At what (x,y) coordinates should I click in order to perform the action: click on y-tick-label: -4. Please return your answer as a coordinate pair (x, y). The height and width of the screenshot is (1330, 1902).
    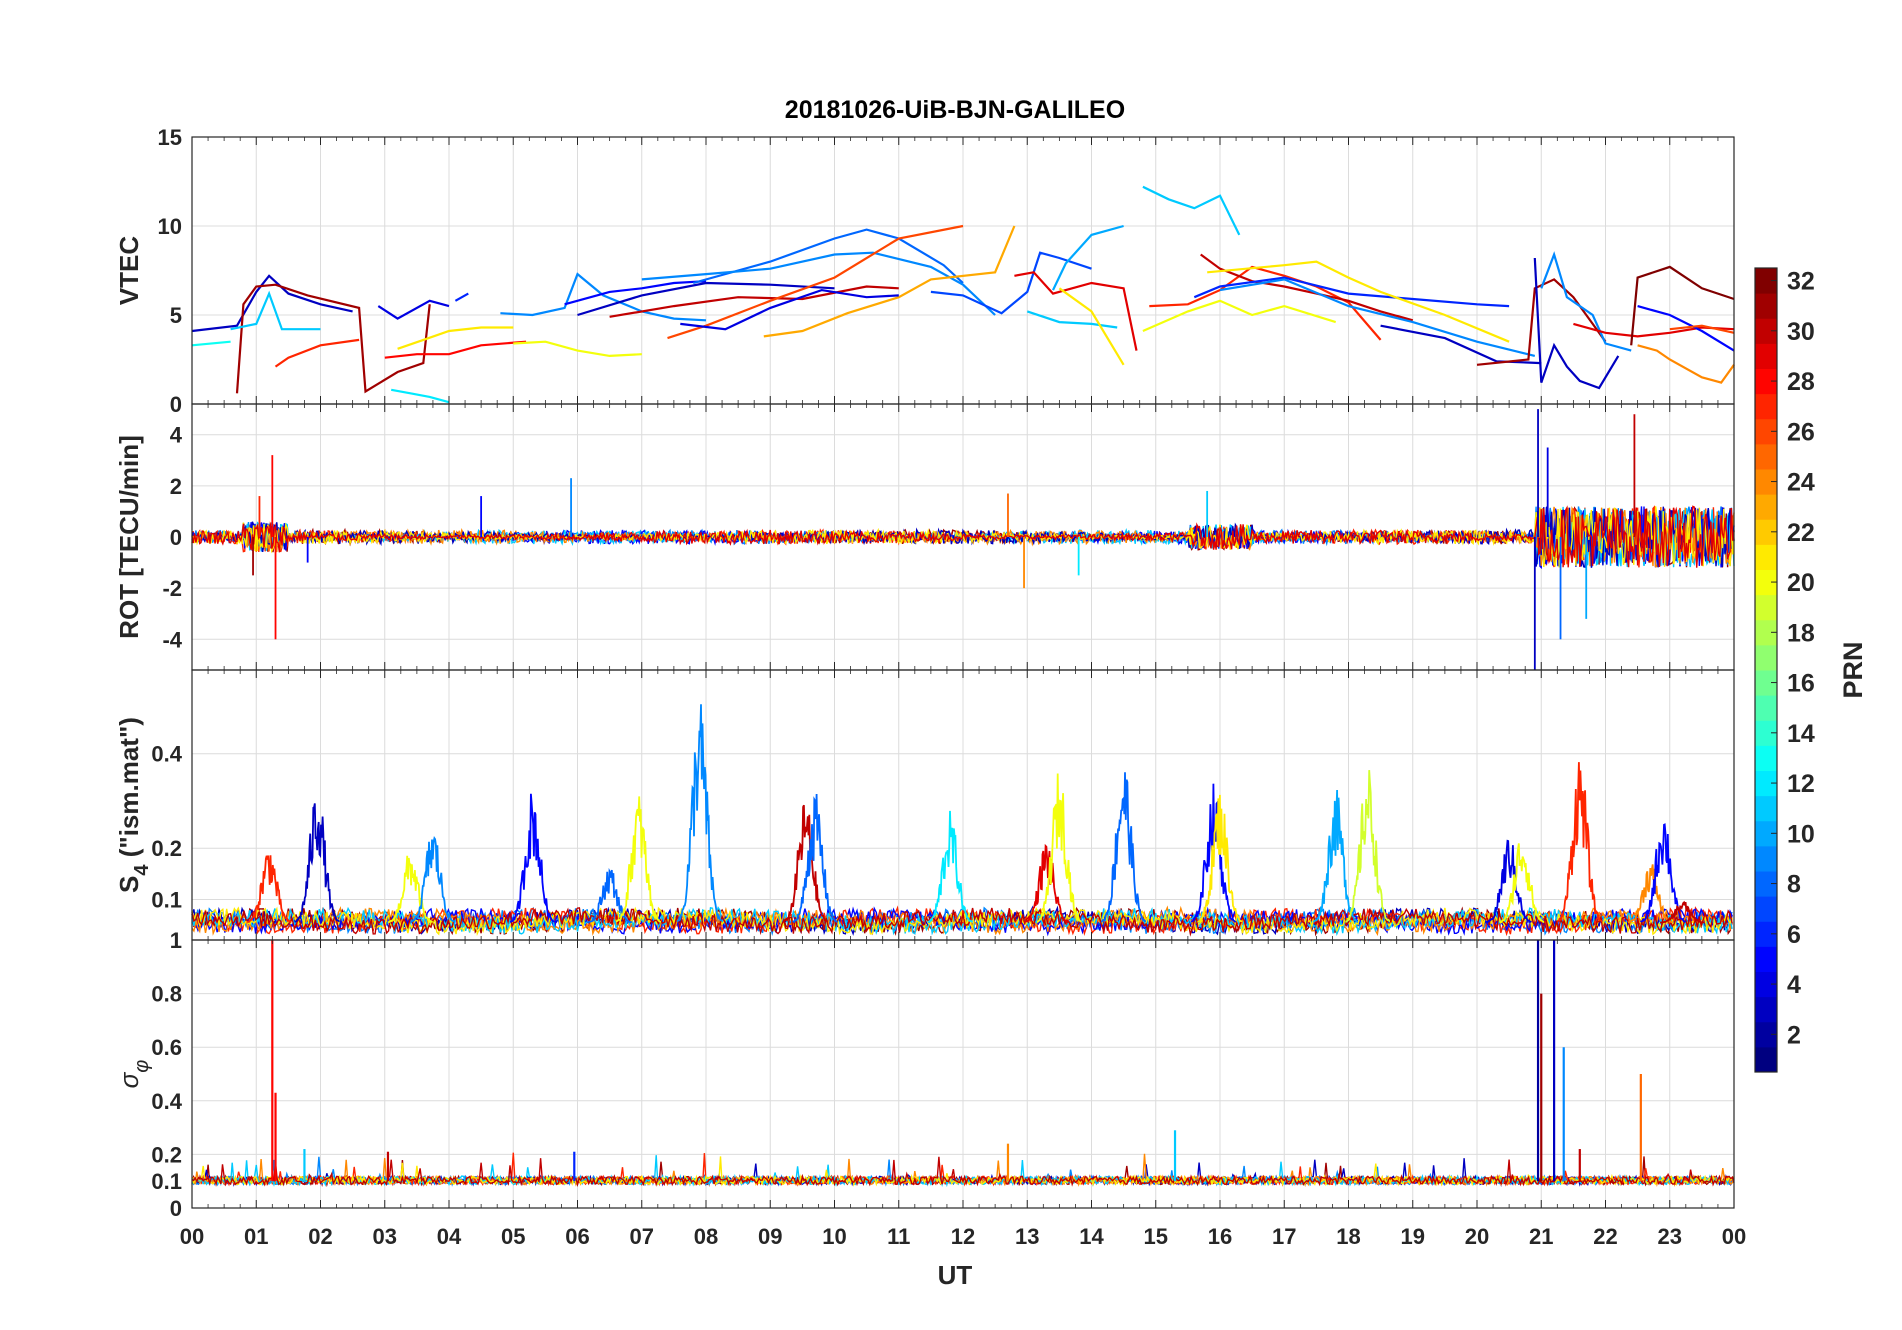
    Looking at the image, I should click on (172, 639).